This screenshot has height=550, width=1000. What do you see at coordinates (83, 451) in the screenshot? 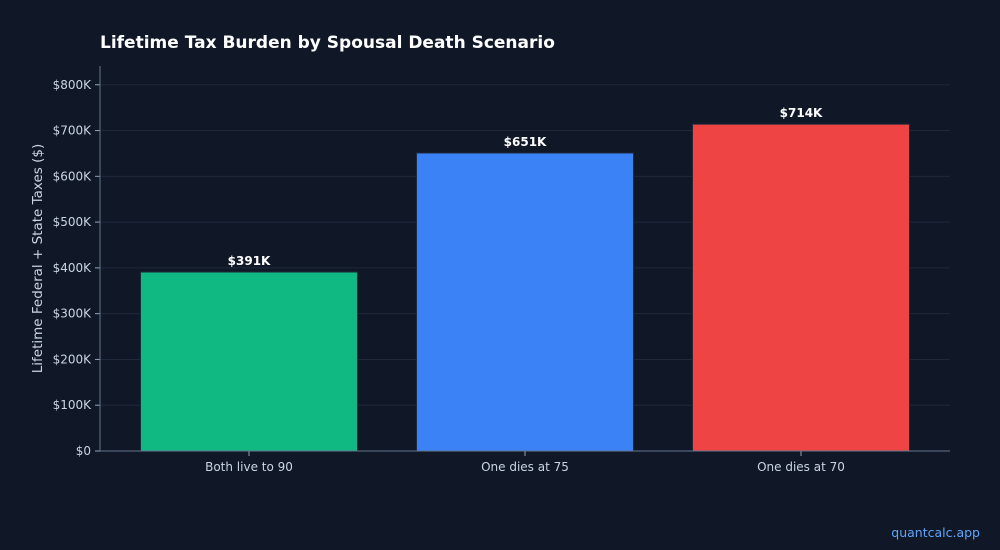
I see `y-tick-label: $0` at bounding box center [83, 451].